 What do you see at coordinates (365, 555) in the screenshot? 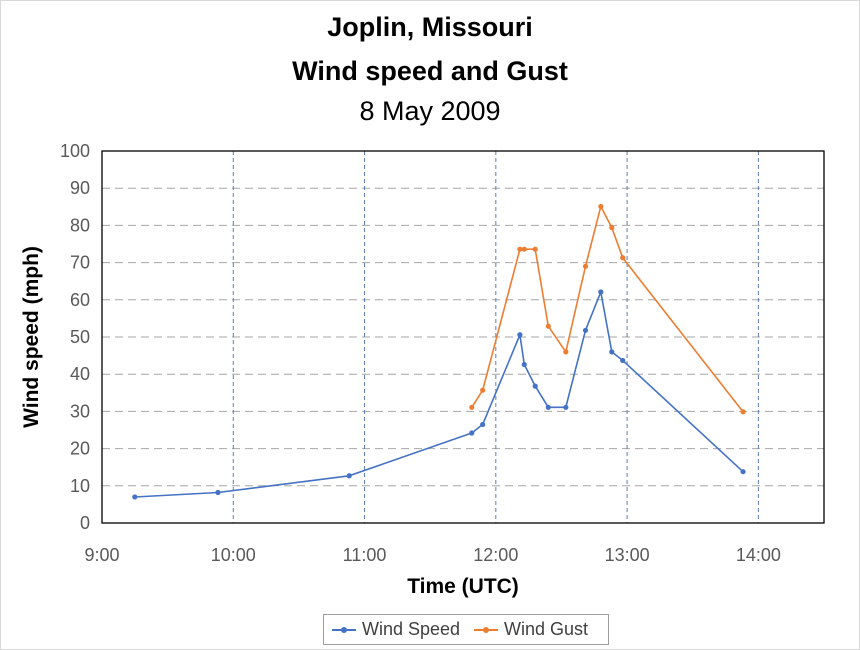
I see `x-tick-label: 11:00` at bounding box center [365, 555].